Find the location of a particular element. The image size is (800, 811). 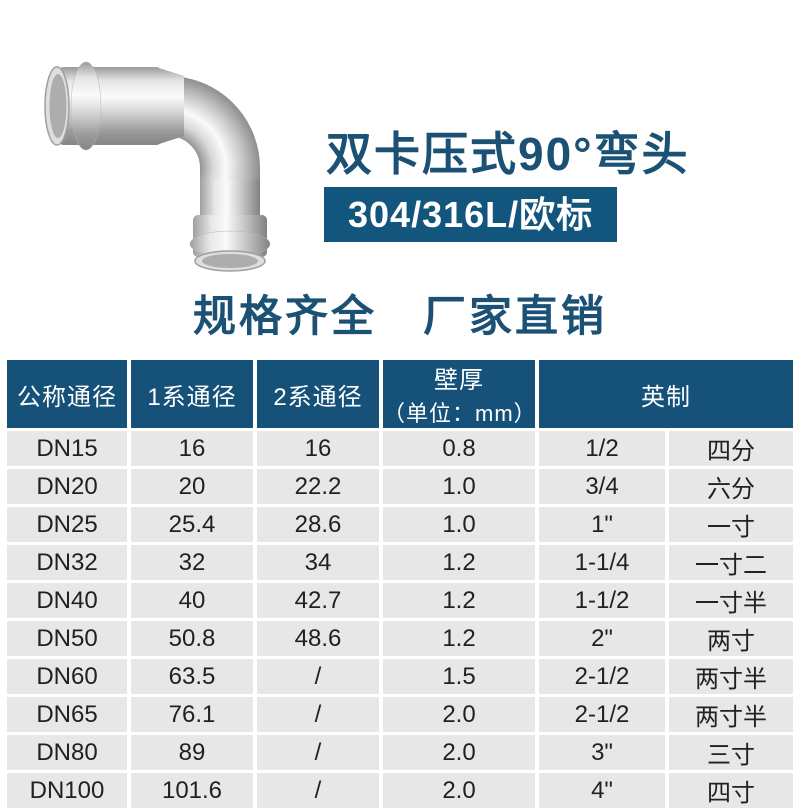

cell-series1: 25.4 is located at coordinates (192, 524).